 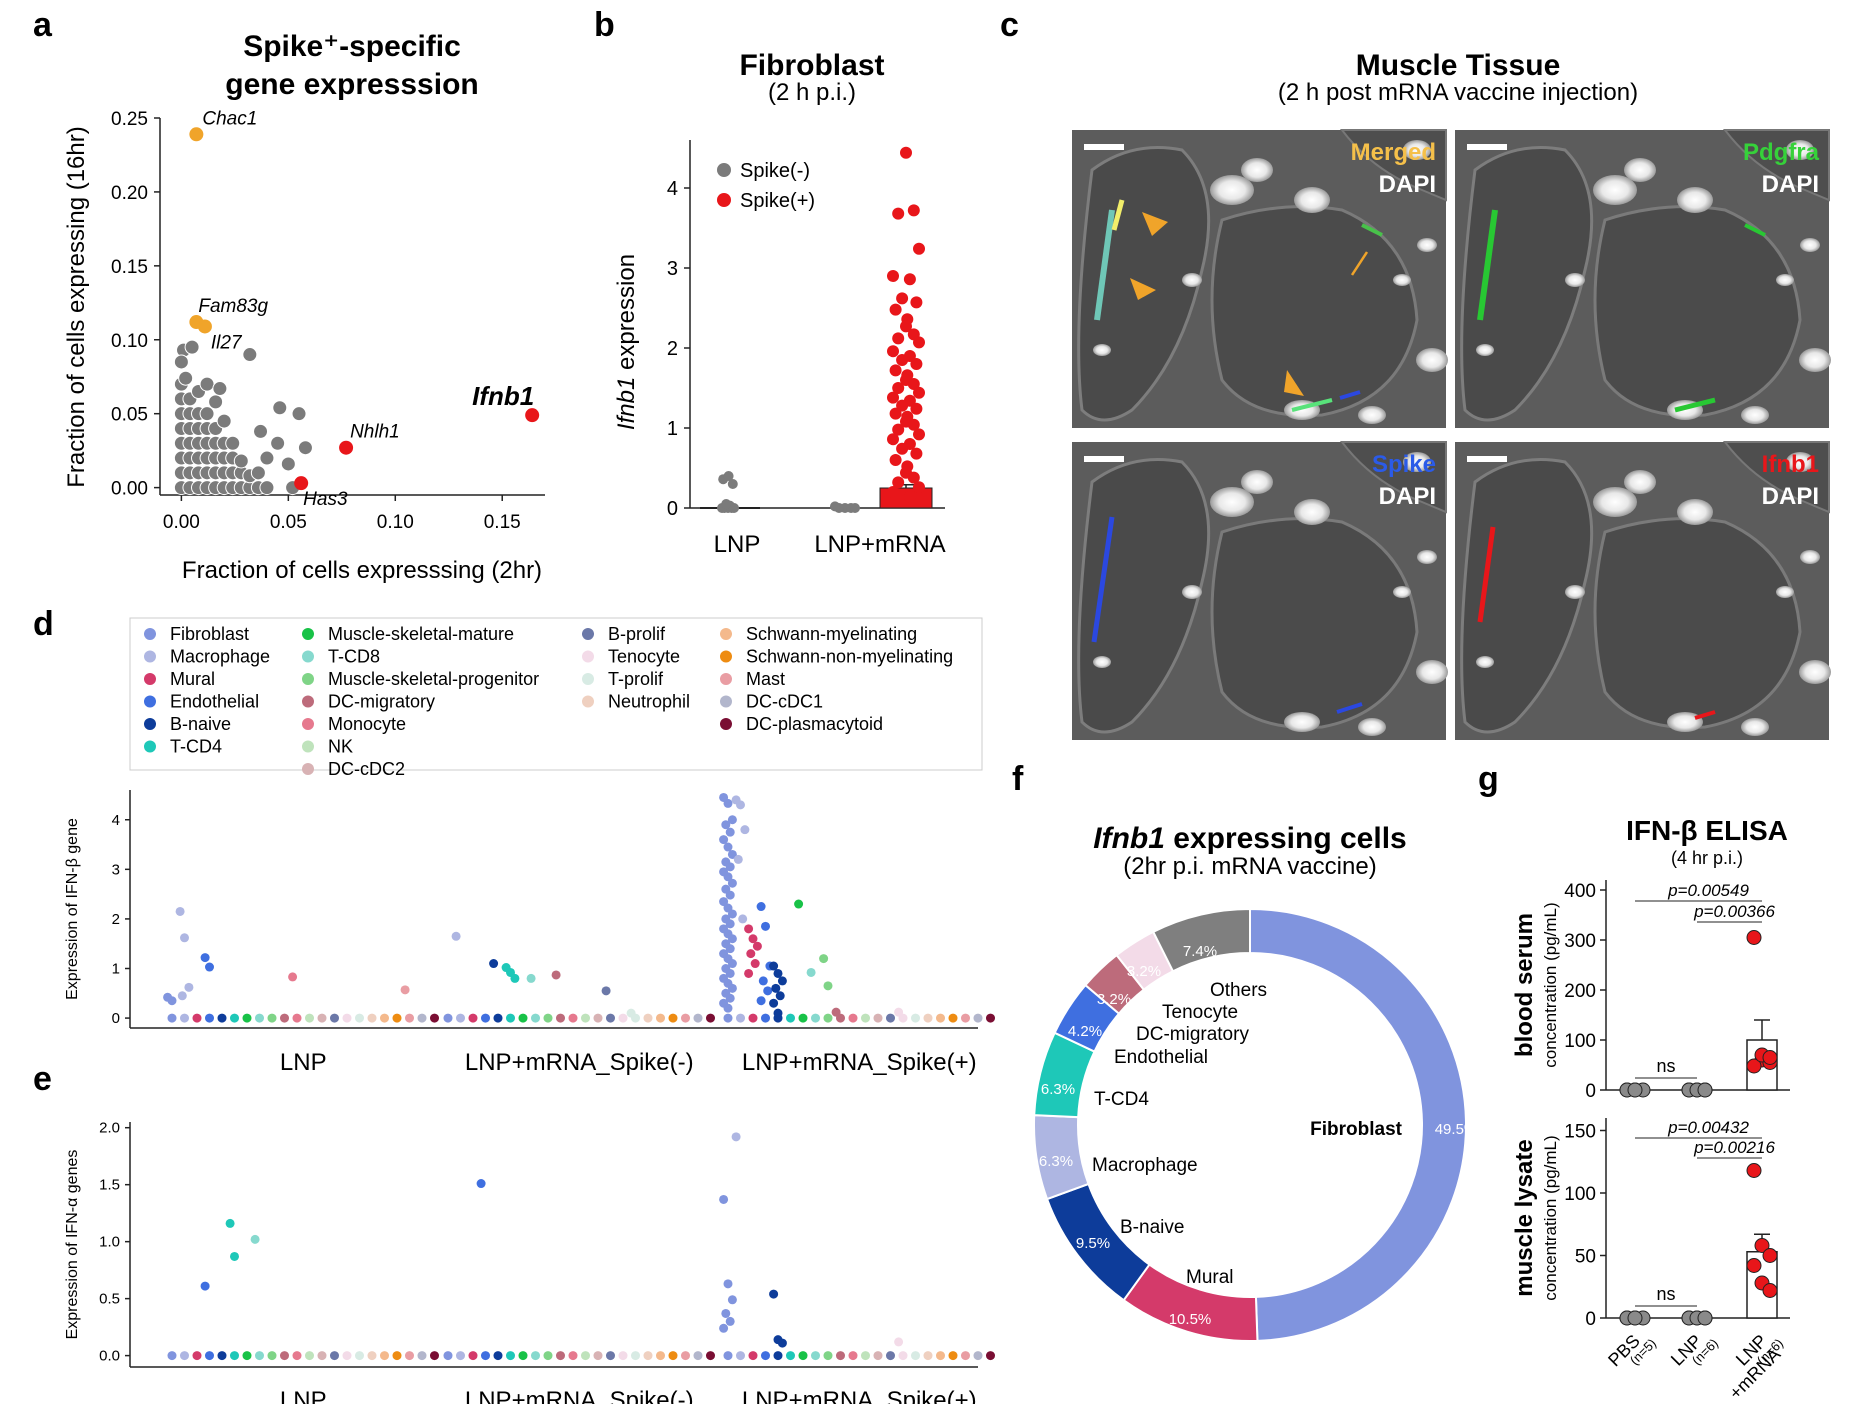 I want to click on legend-label: DC-cDC2, so click(x=366, y=769).